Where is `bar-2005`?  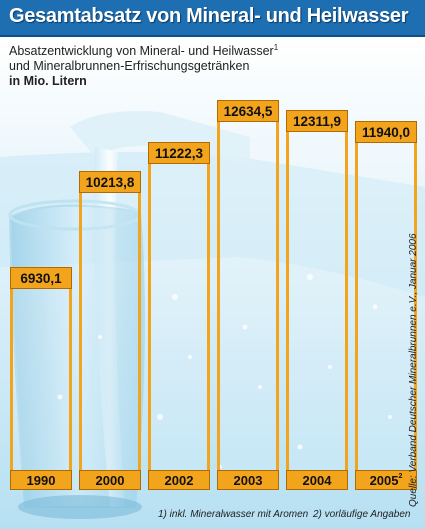 bar-2005 is located at coordinates (386, 295).